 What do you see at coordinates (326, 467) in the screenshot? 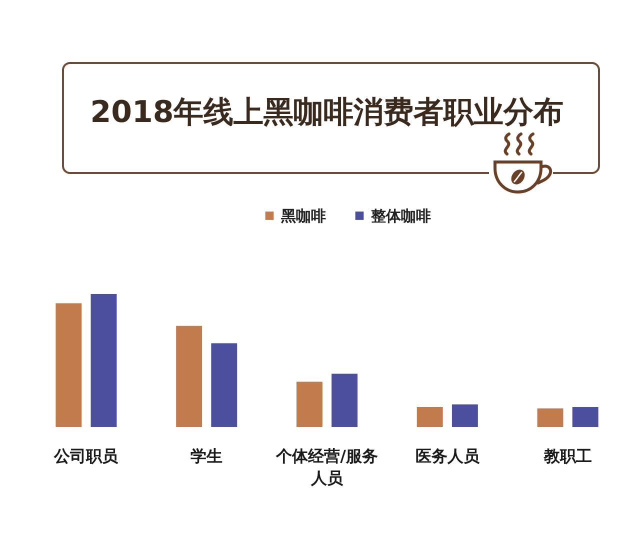
I see `x-tick-label: 个体经营/服务人员` at bounding box center [326, 467].